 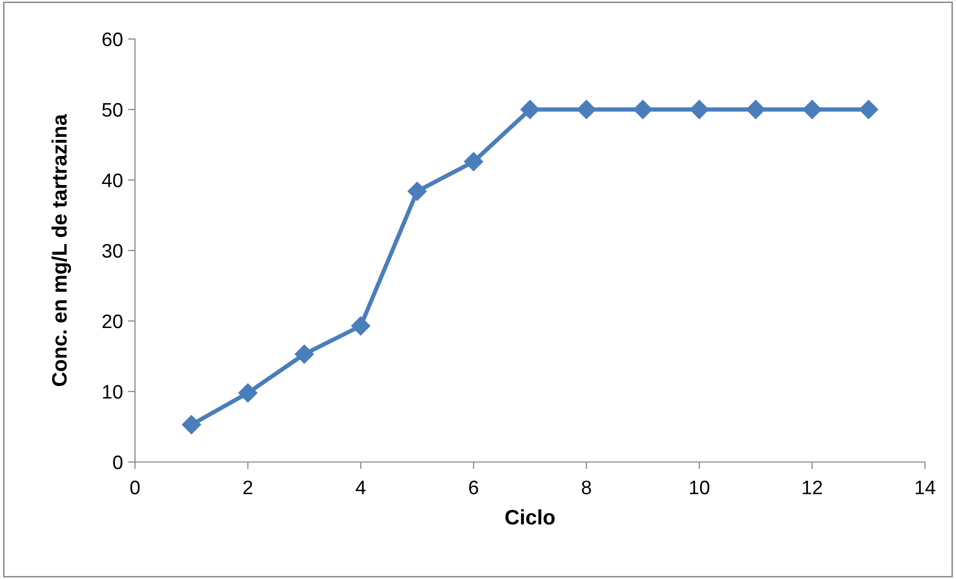 What do you see at coordinates (926, 487) in the screenshot?
I see `x-tick-label: 14` at bounding box center [926, 487].